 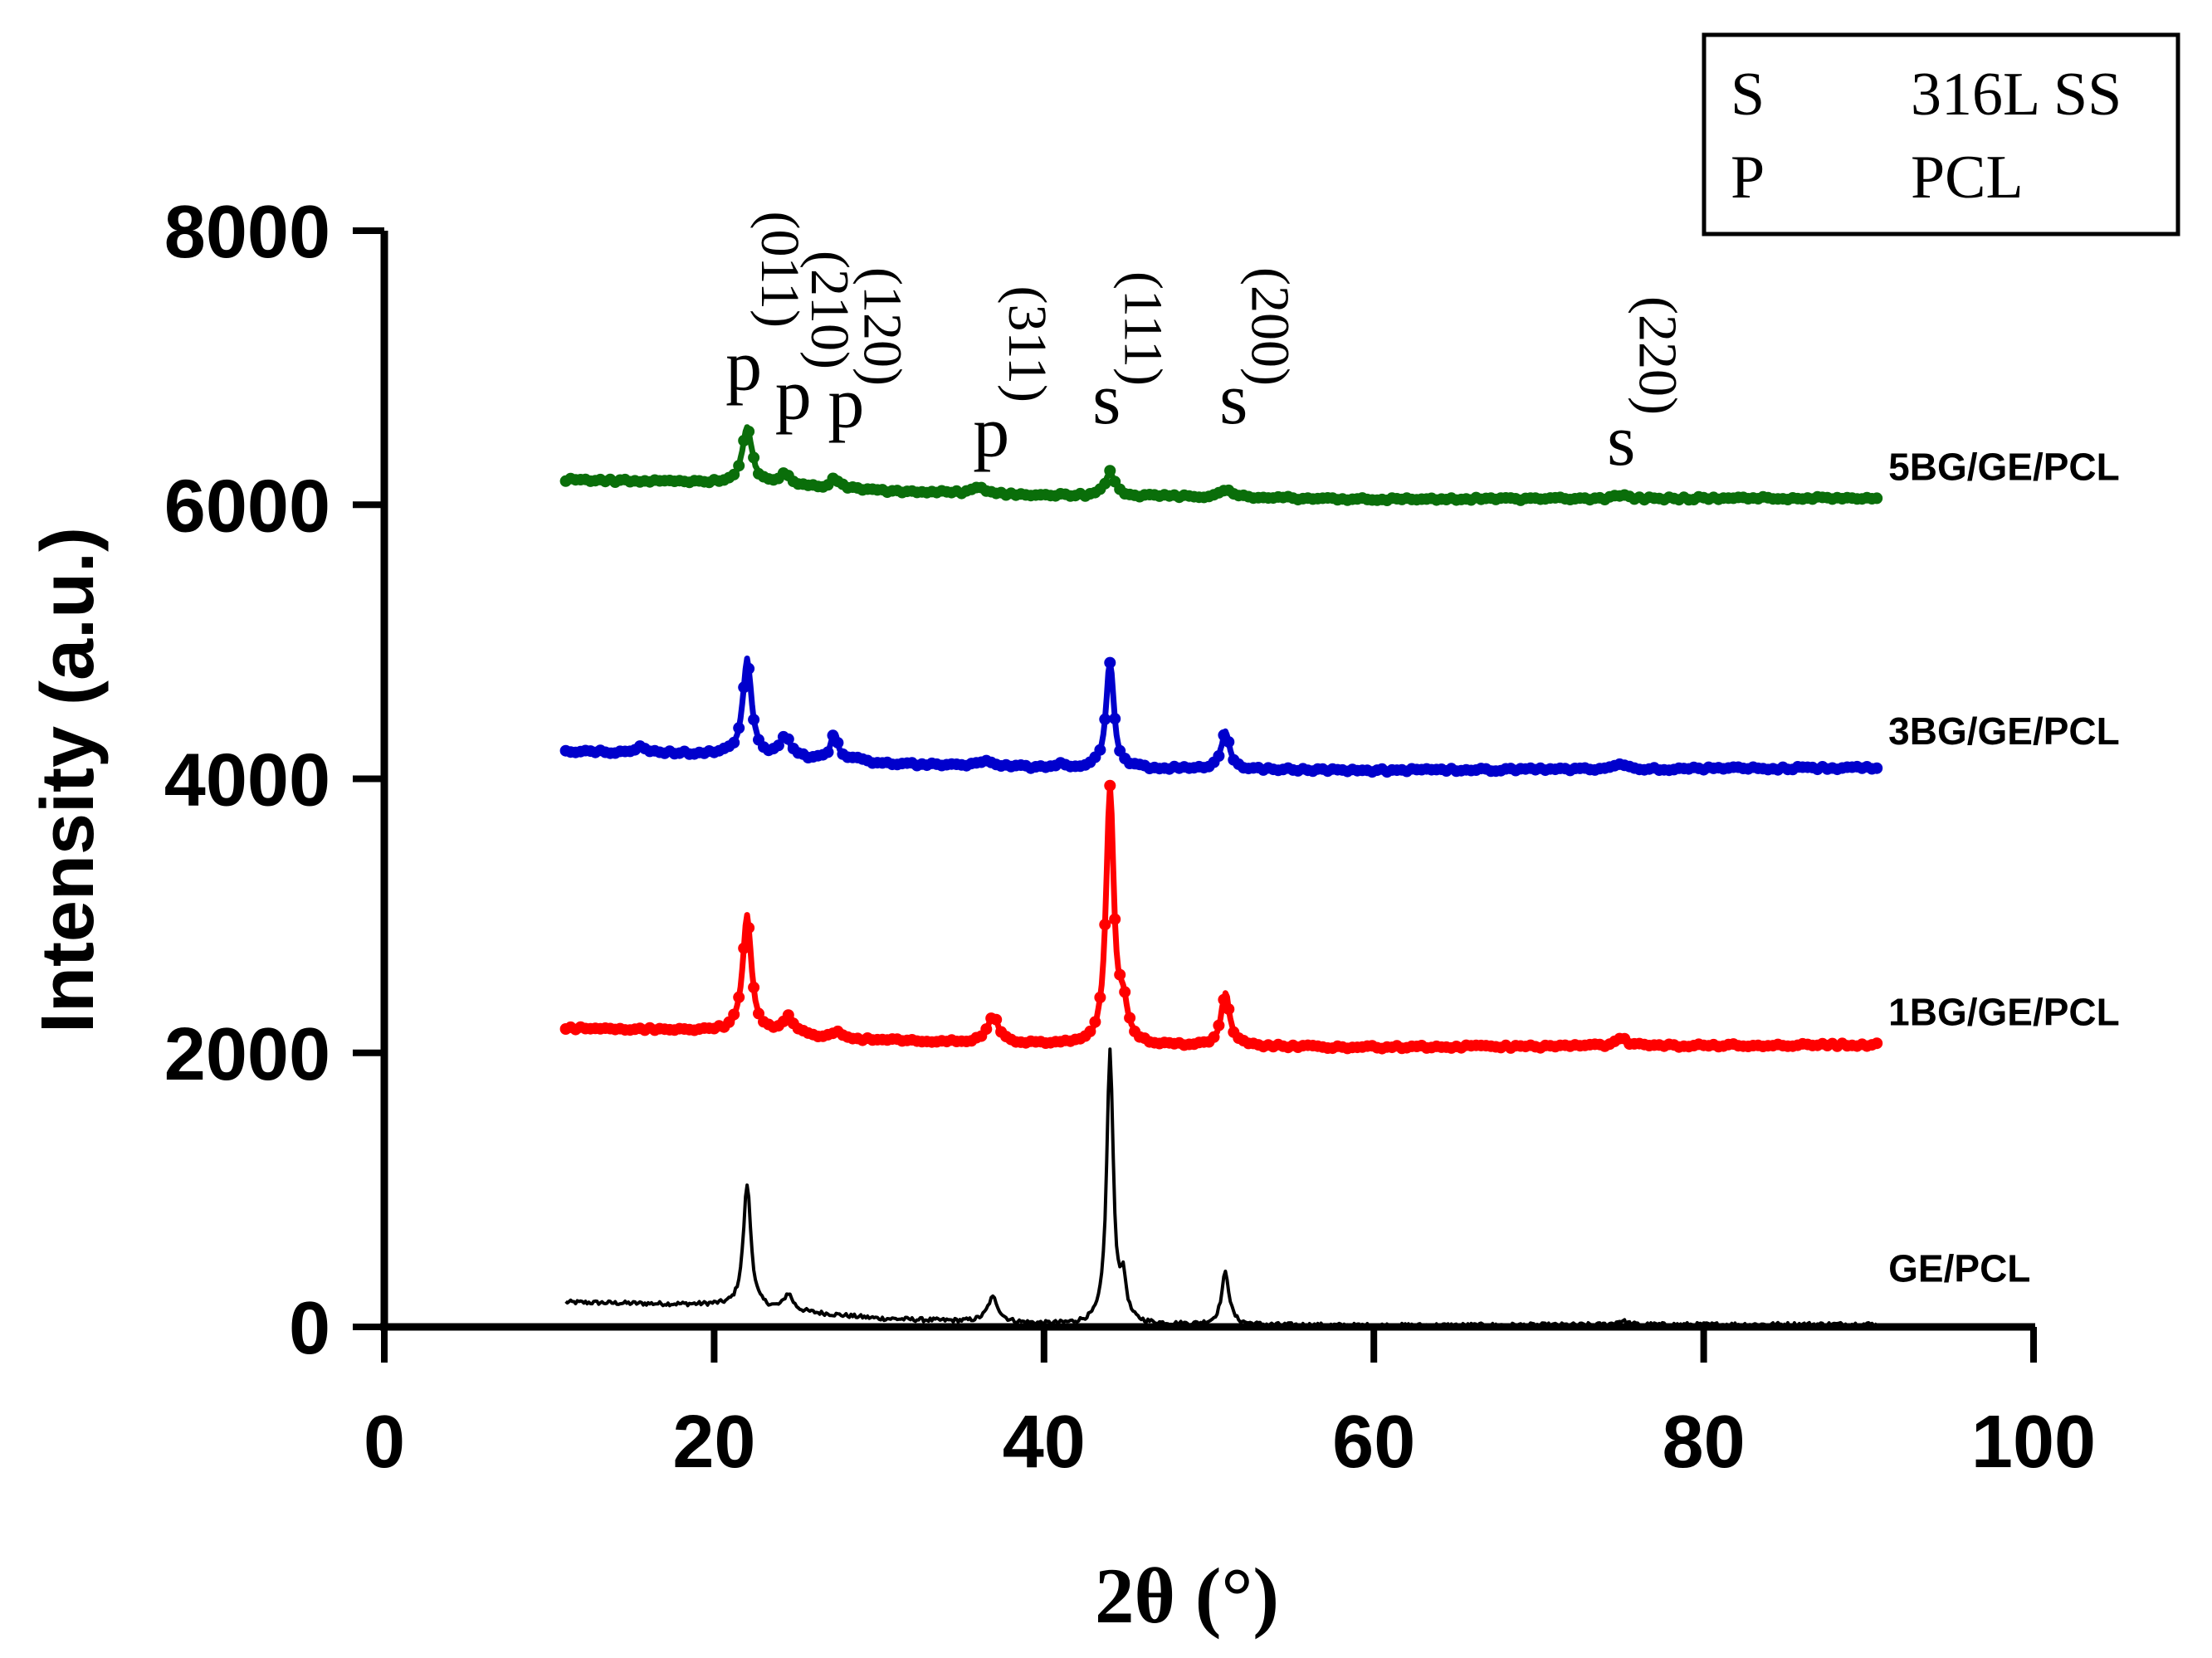 What do you see at coordinates (713, 1442) in the screenshot?
I see `x-tick-label-20: 20` at bounding box center [713, 1442].